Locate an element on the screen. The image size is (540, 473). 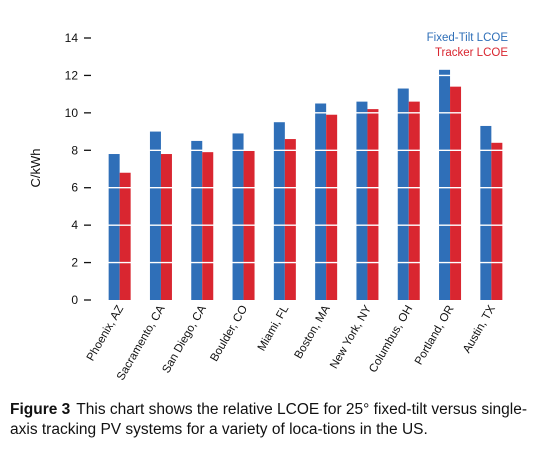
x-tick-label: Boulder, CO is located at coordinates (229, 333).